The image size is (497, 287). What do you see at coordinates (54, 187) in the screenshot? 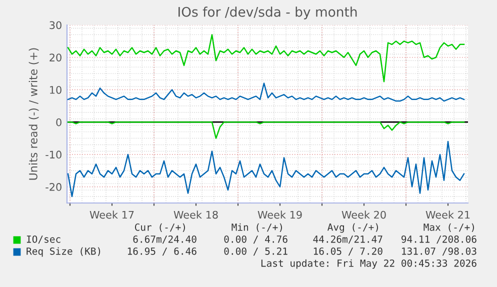
I see `y-tick-label: -20` at bounding box center [54, 187].